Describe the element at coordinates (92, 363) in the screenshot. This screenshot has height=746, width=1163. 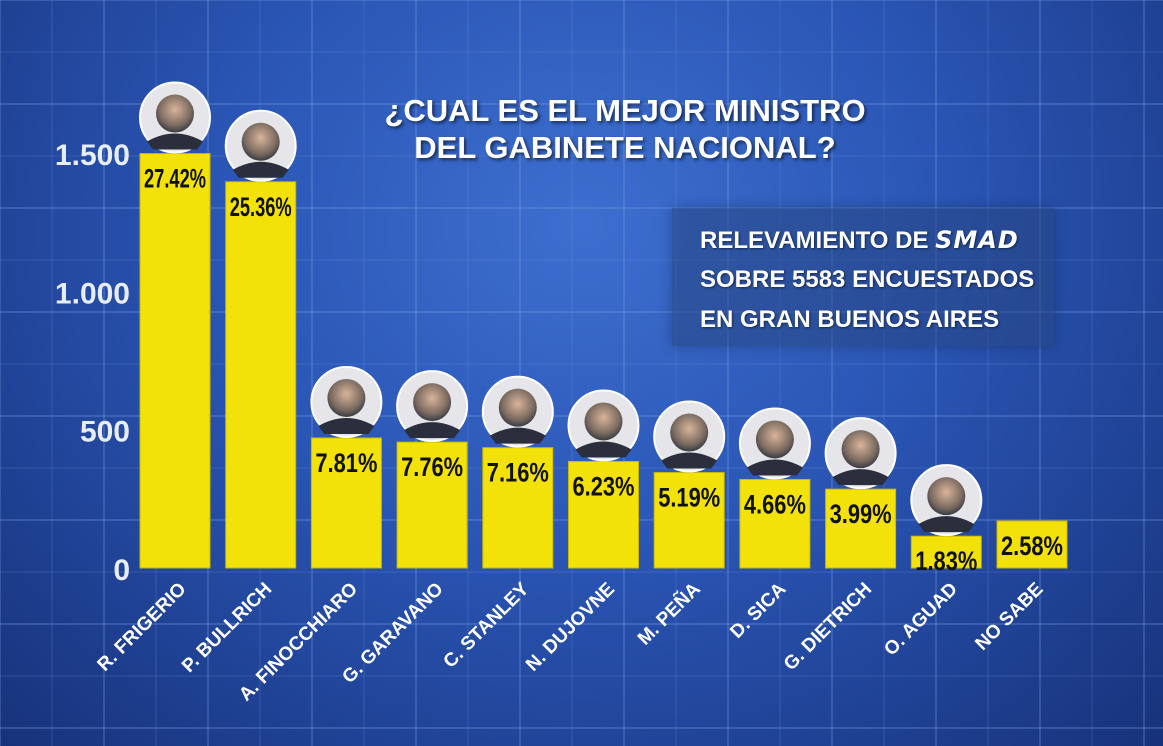
I see `y-axis: 0 500 1.000 1.500` at that location.